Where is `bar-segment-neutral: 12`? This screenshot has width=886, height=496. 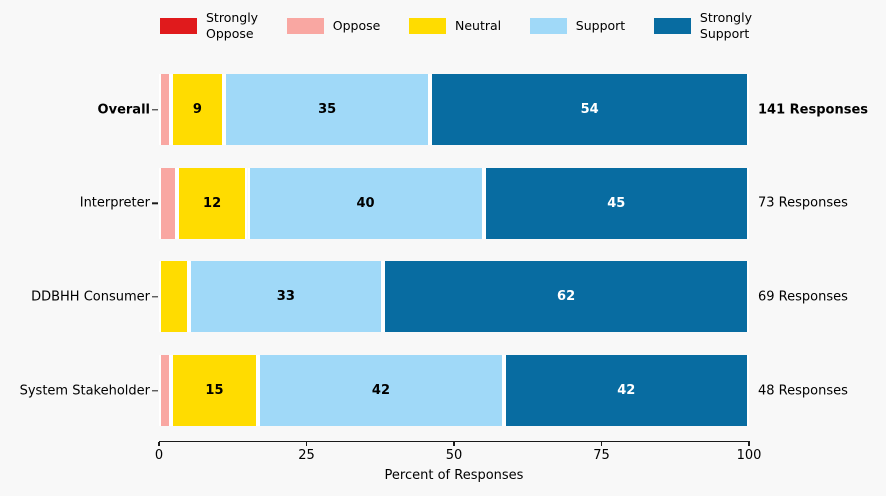 bar-segment-neutral: 12 is located at coordinates (212, 203).